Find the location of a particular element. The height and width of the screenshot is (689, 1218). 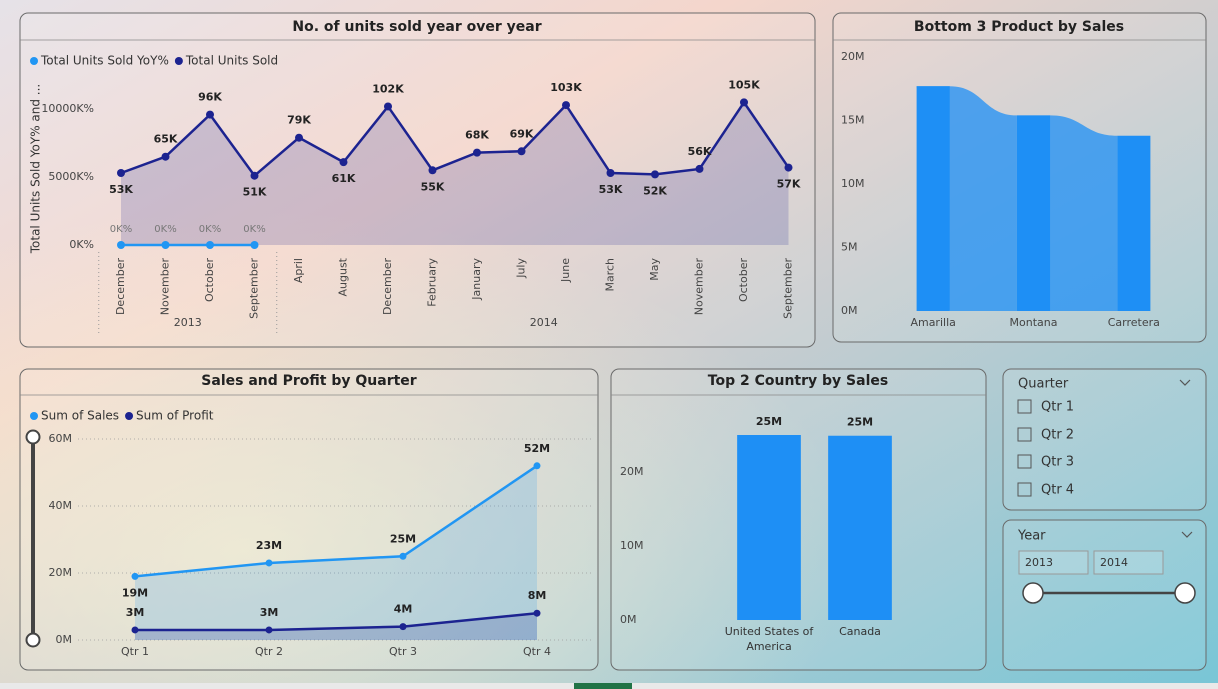

data-label: 4M is located at coordinates (403, 609).